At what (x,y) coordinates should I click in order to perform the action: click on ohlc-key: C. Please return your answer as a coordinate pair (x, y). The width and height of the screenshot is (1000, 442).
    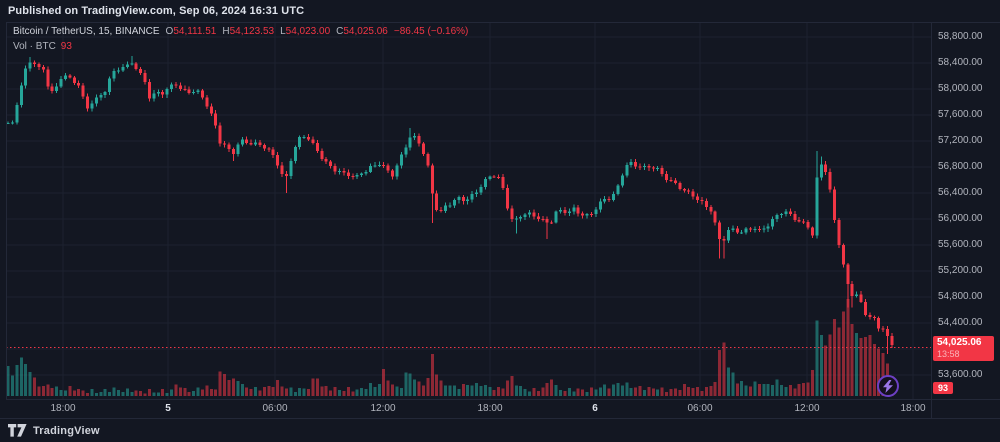
    Looking at the image, I should click on (340, 31).